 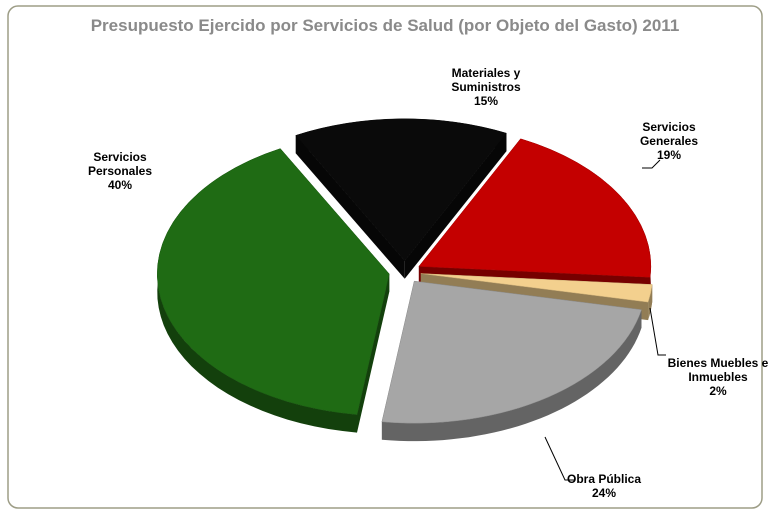 I want to click on slice-label: Bienes Muebles e Inmuebles, so click(x=718, y=370).